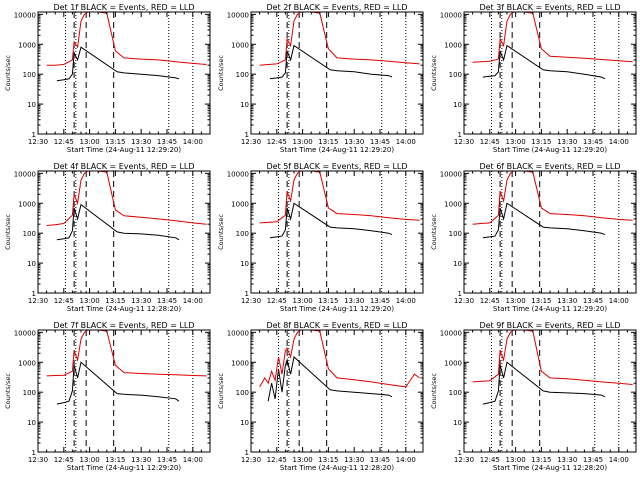  I want to click on chart-title: Det 7f BLACK = Events, RED = LLD, so click(123, 325).